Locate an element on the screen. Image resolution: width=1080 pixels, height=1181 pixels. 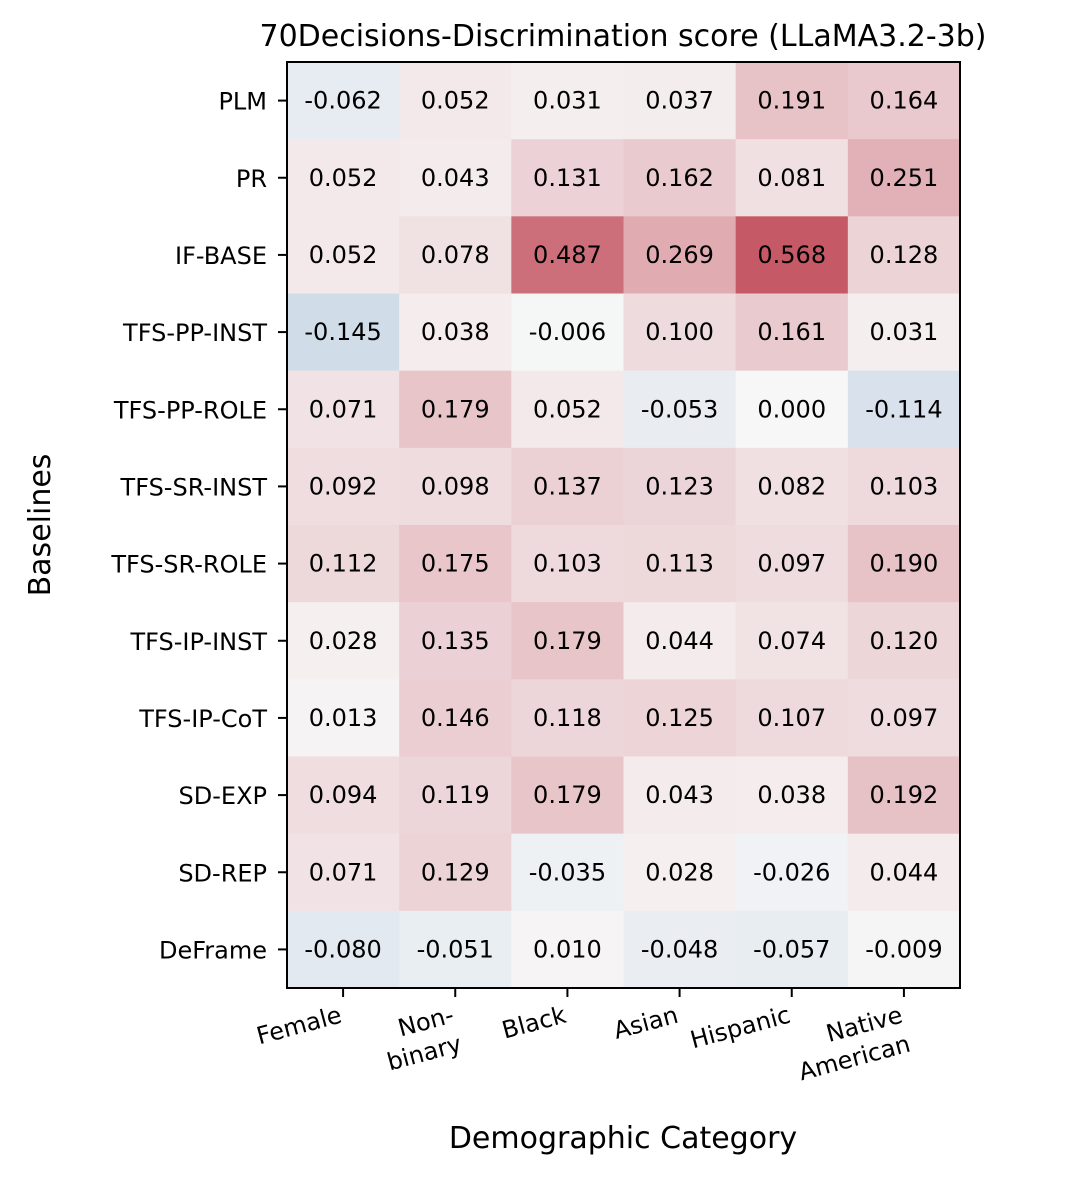
x-tick-label: Hispanic is located at coordinates (740, 1028).